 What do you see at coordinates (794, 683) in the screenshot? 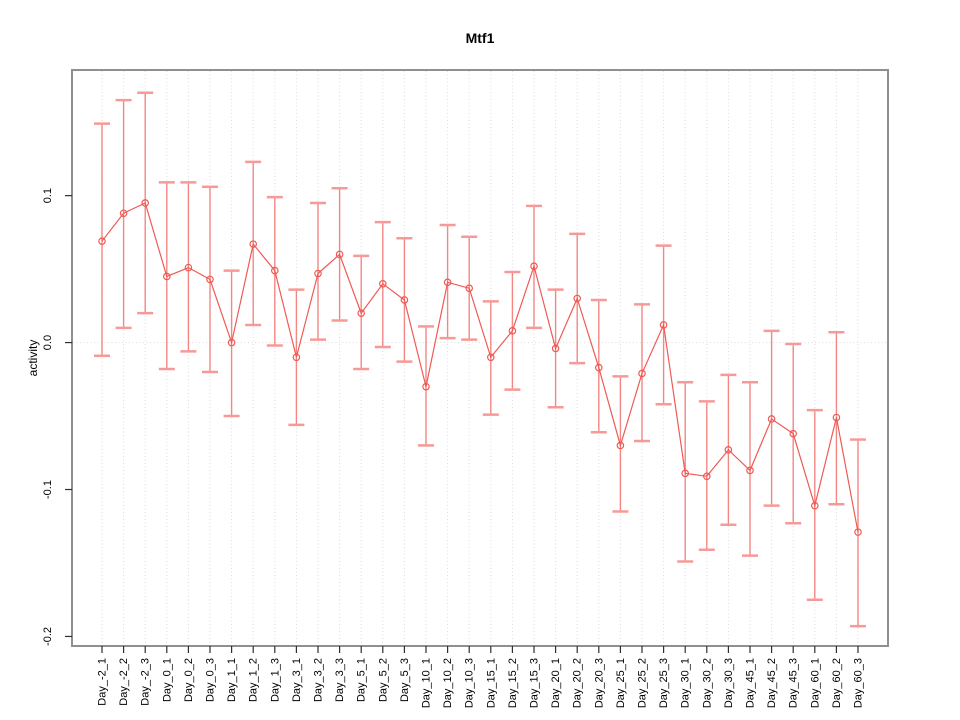
I see `x-tick-label: Day_45_3` at bounding box center [794, 683].